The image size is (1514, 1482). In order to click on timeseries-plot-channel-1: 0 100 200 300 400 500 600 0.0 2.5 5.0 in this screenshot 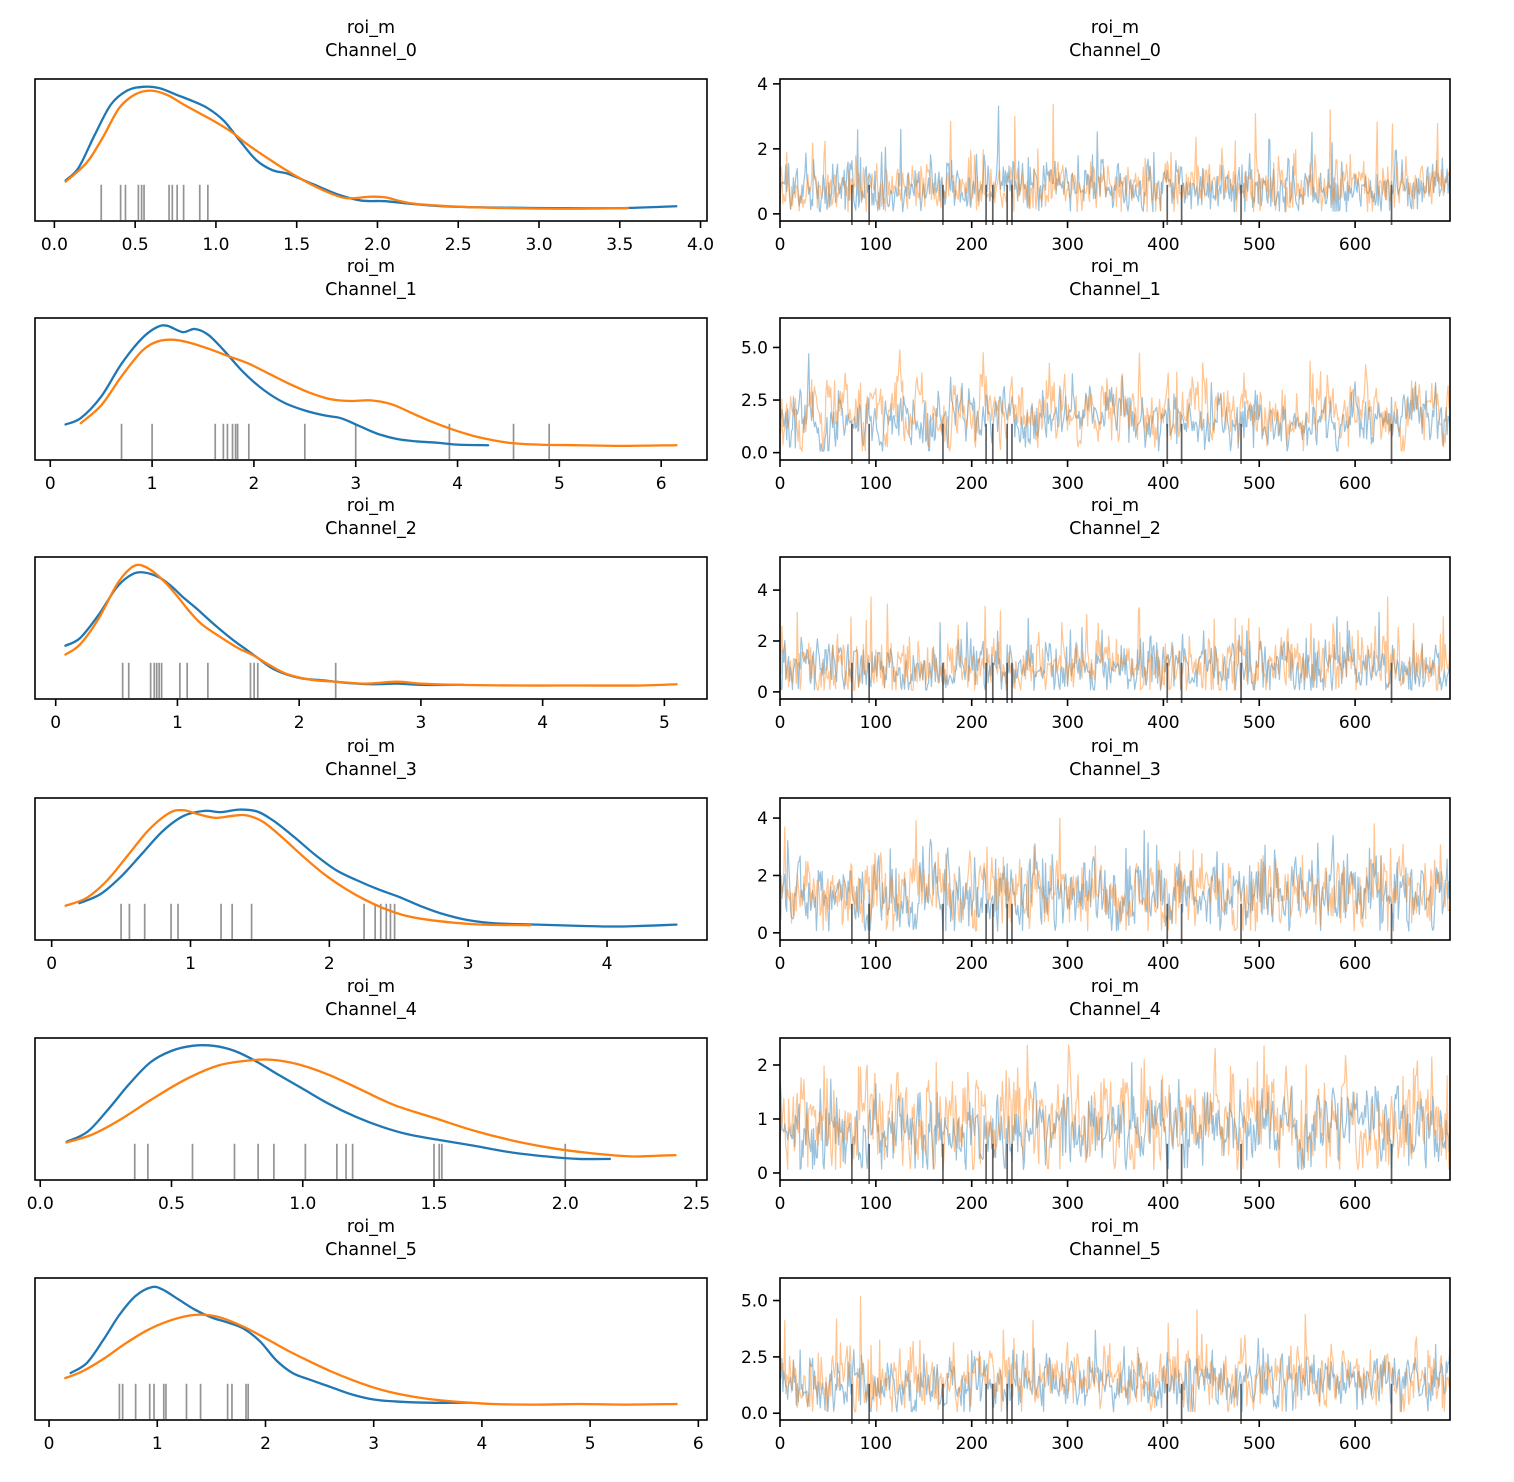, I will do `click(1101, 411)`.